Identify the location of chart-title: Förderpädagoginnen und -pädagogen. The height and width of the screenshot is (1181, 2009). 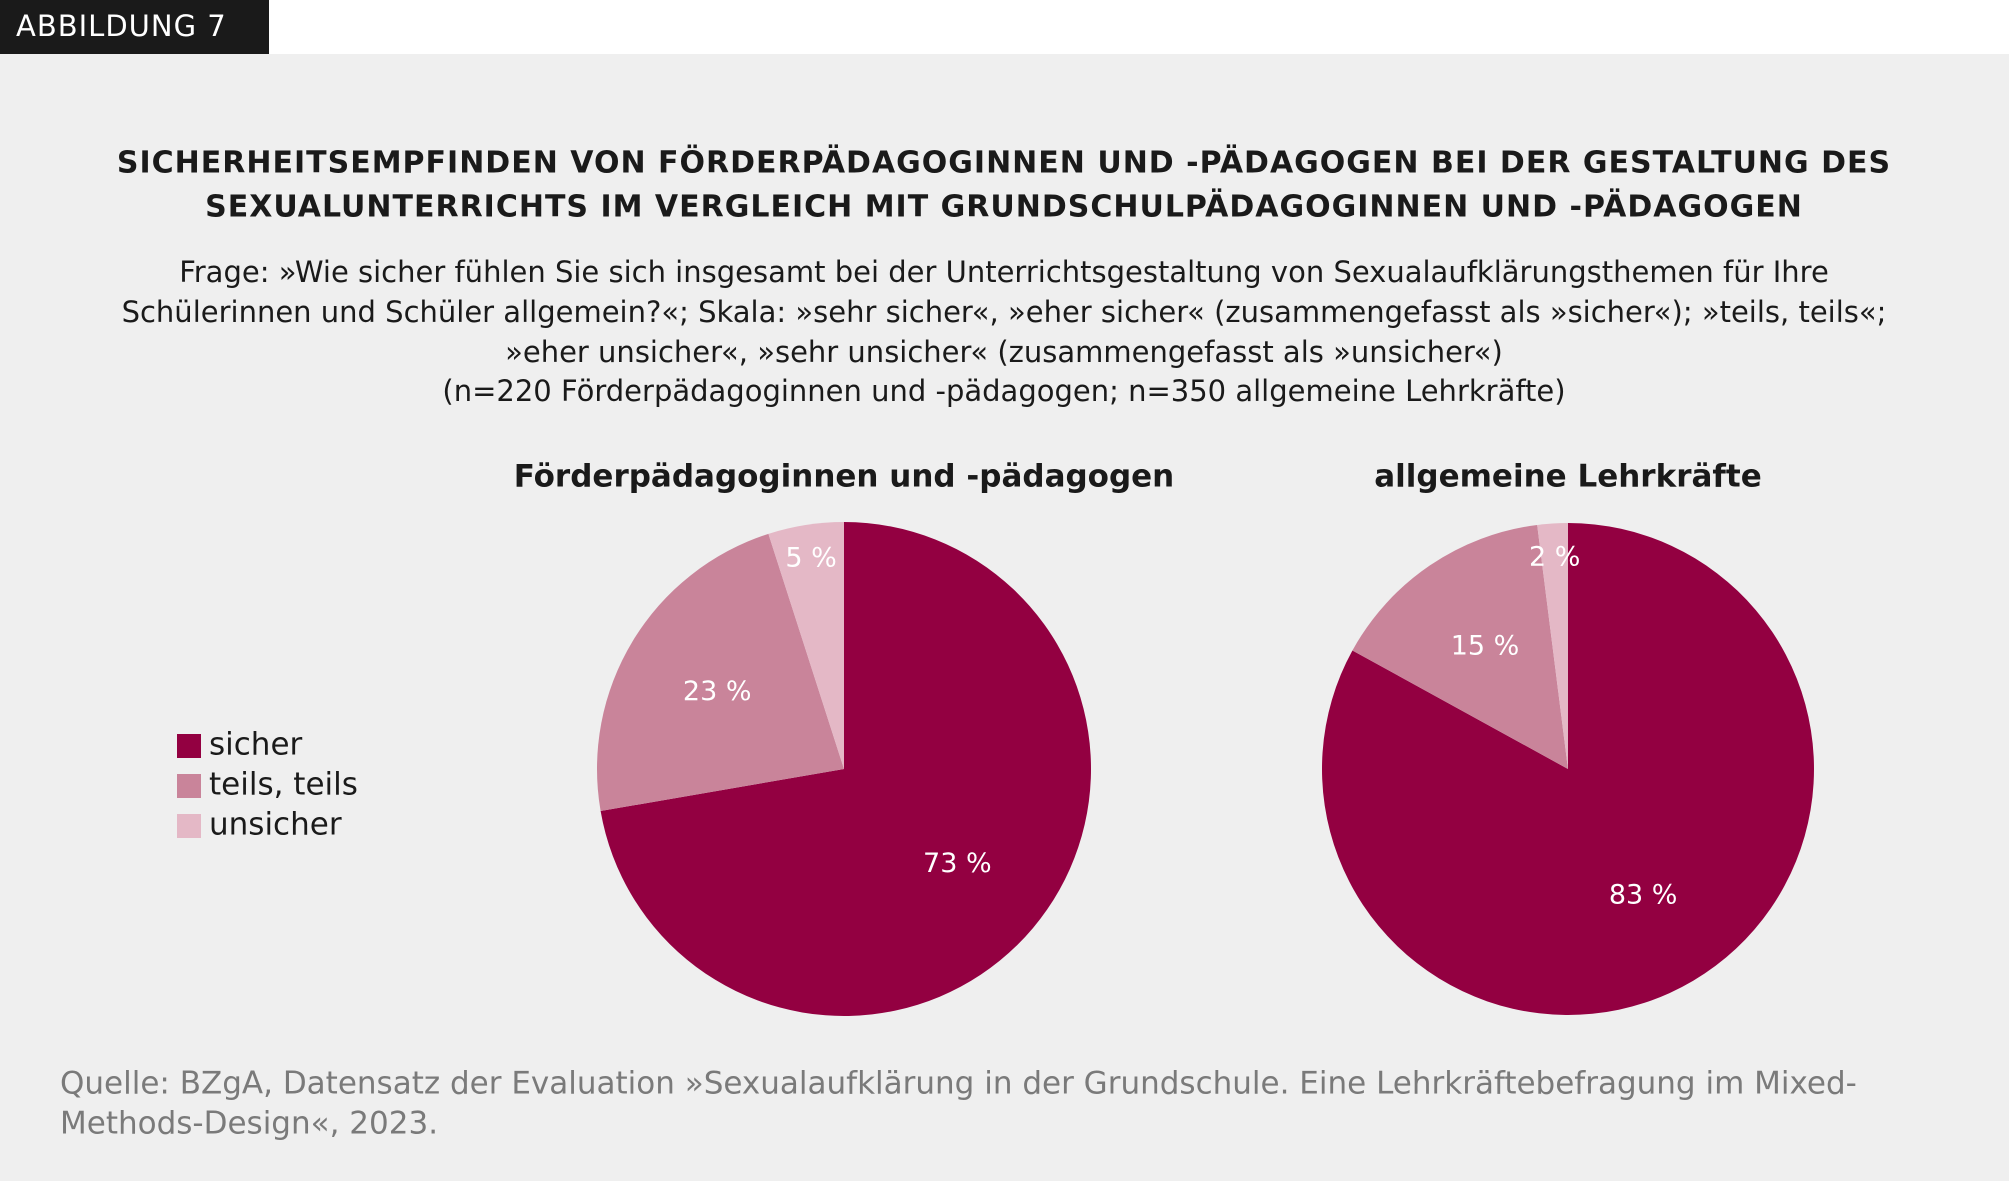
(844, 477).